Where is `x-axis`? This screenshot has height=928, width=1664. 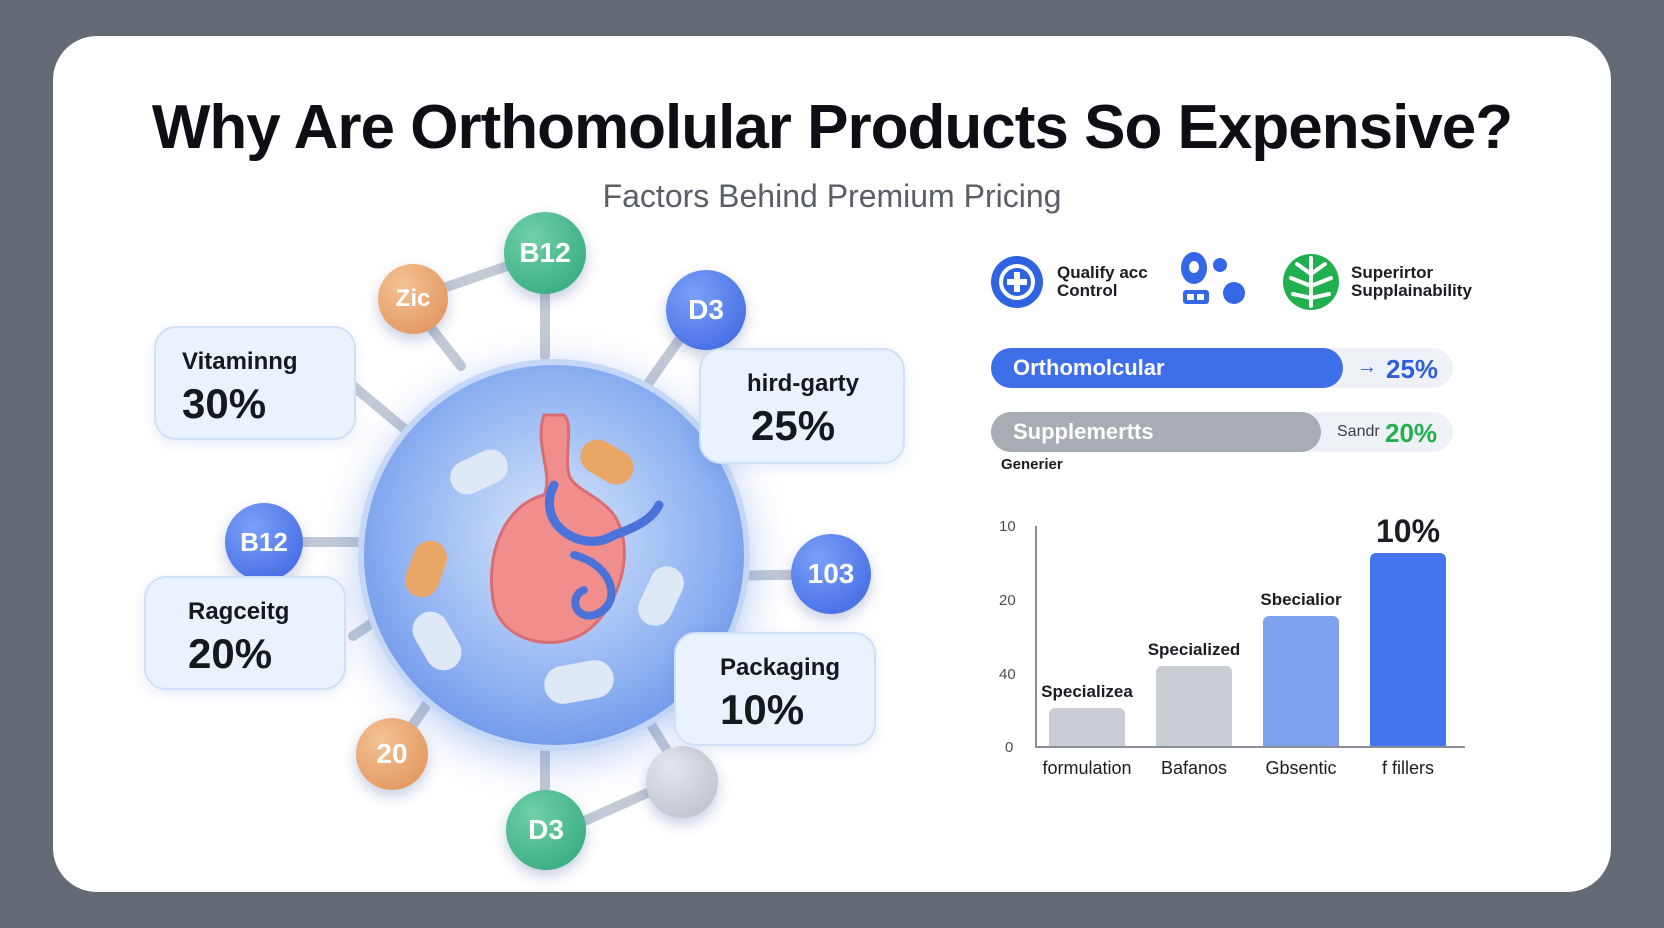 x-axis is located at coordinates (1250, 747).